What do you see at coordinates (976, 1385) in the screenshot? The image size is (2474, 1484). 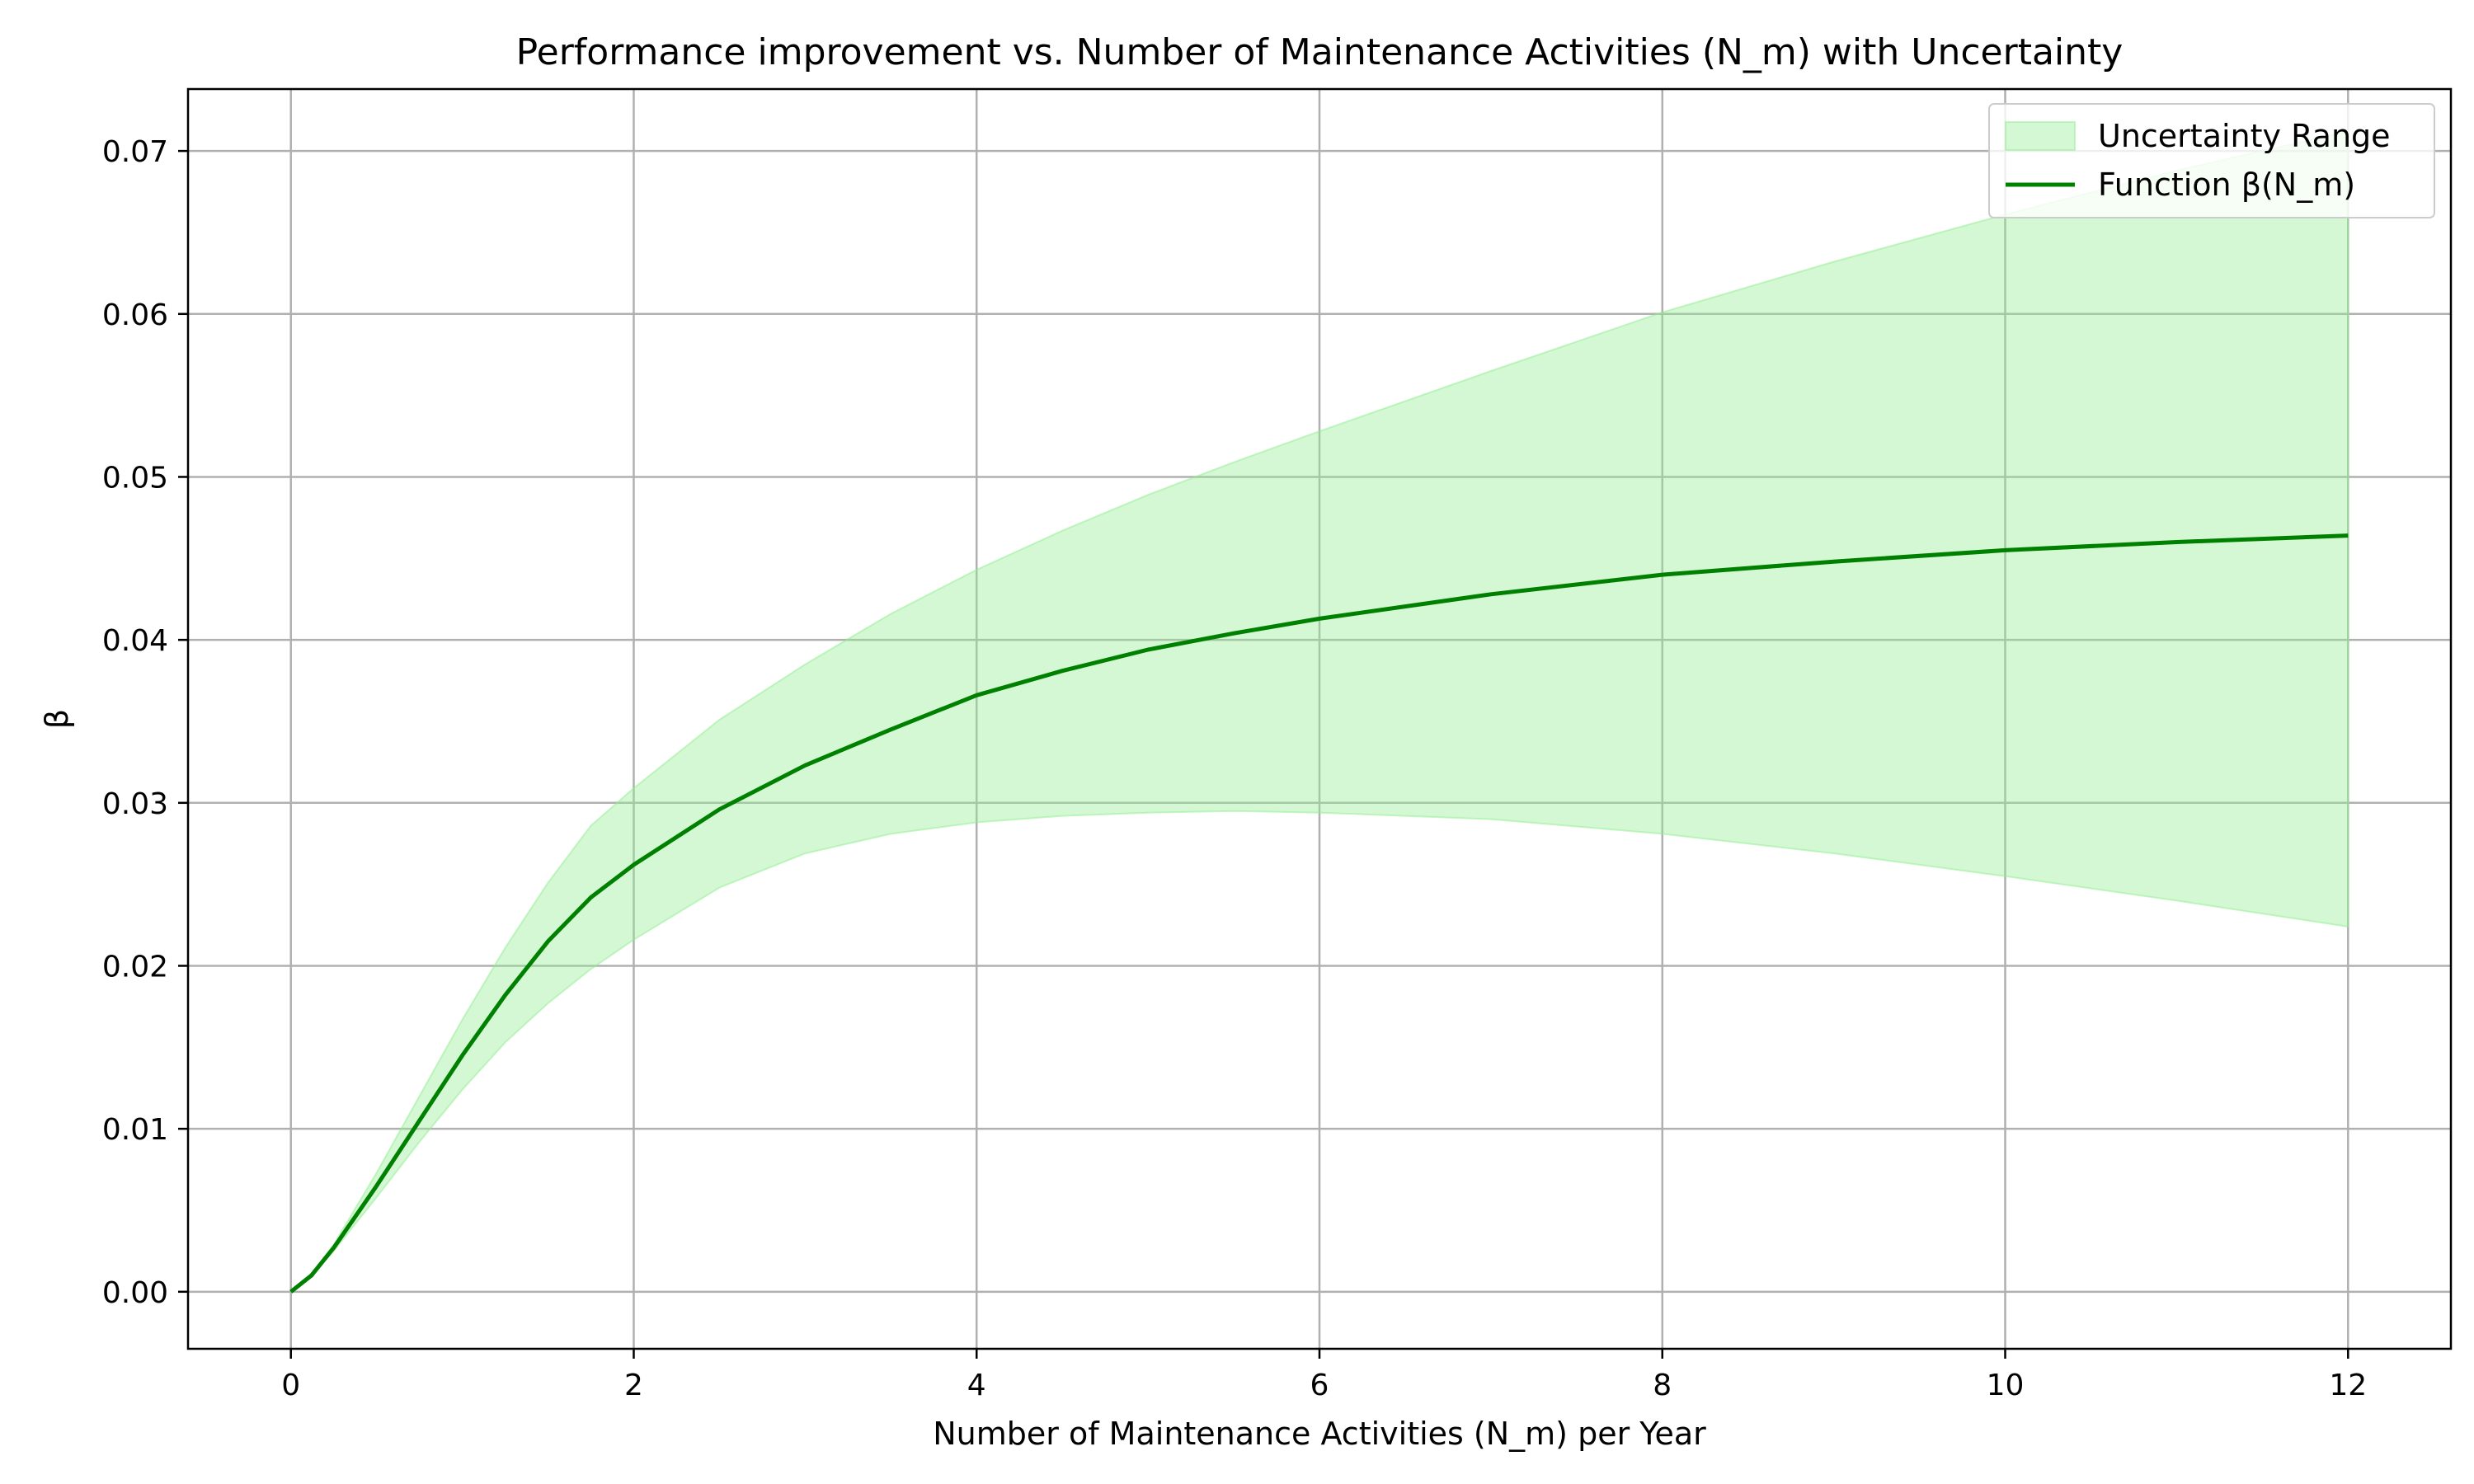 I see `x-tick-label: 4` at bounding box center [976, 1385].